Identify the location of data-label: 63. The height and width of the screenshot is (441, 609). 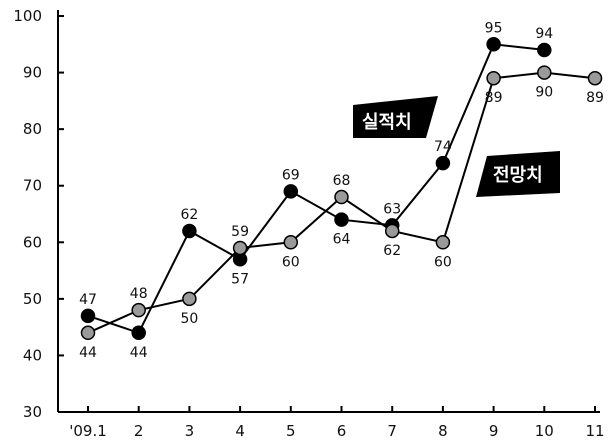
(392, 209).